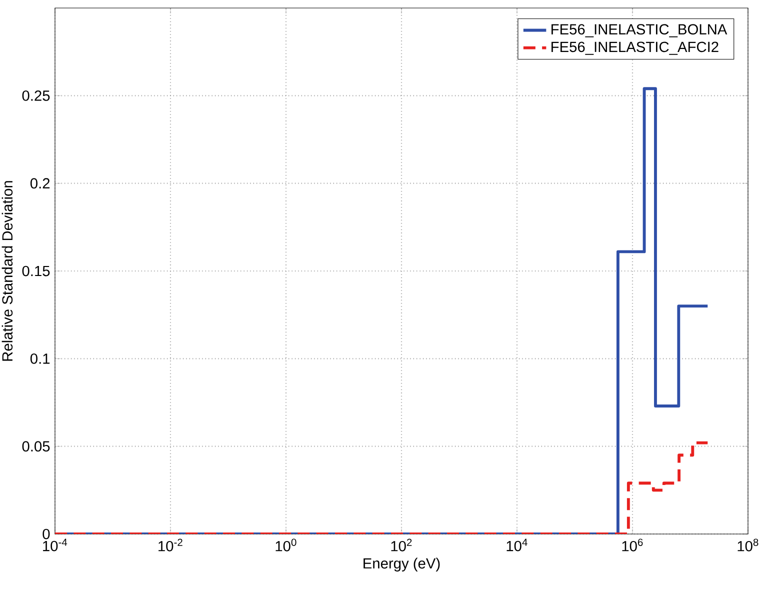 The width and height of the screenshot is (761, 604). What do you see at coordinates (286, 545) in the screenshot?
I see `x-tick-label: 10$^{0}$` at bounding box center [286, 545].